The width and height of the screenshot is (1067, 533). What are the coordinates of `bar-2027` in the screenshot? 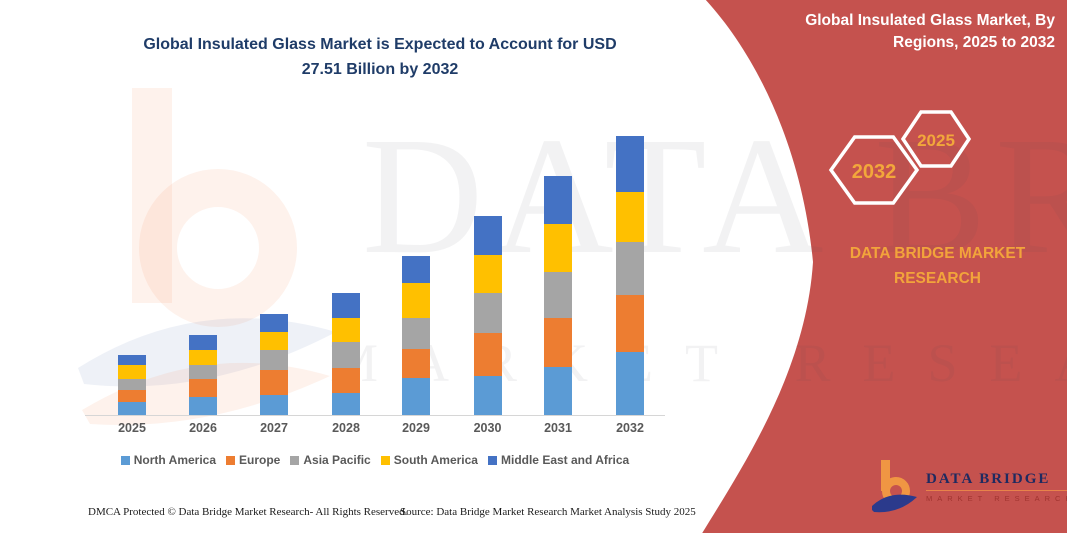 It's located at (274, 364).